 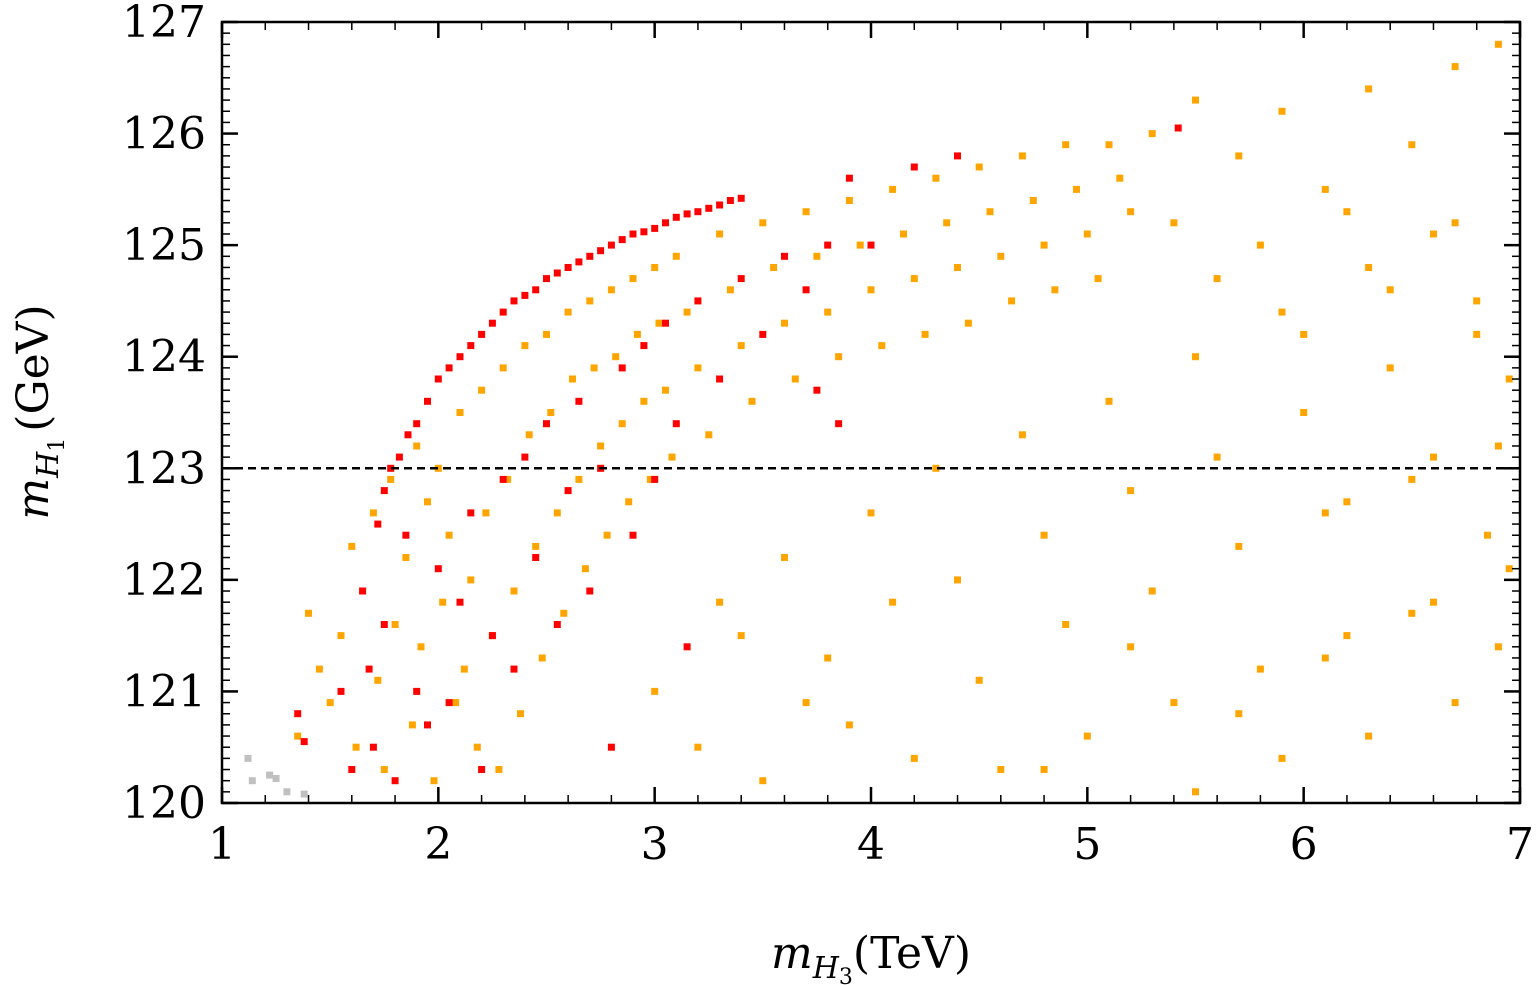 I want to click on y-tick-label-1: 121, so click(x=164, y=691).